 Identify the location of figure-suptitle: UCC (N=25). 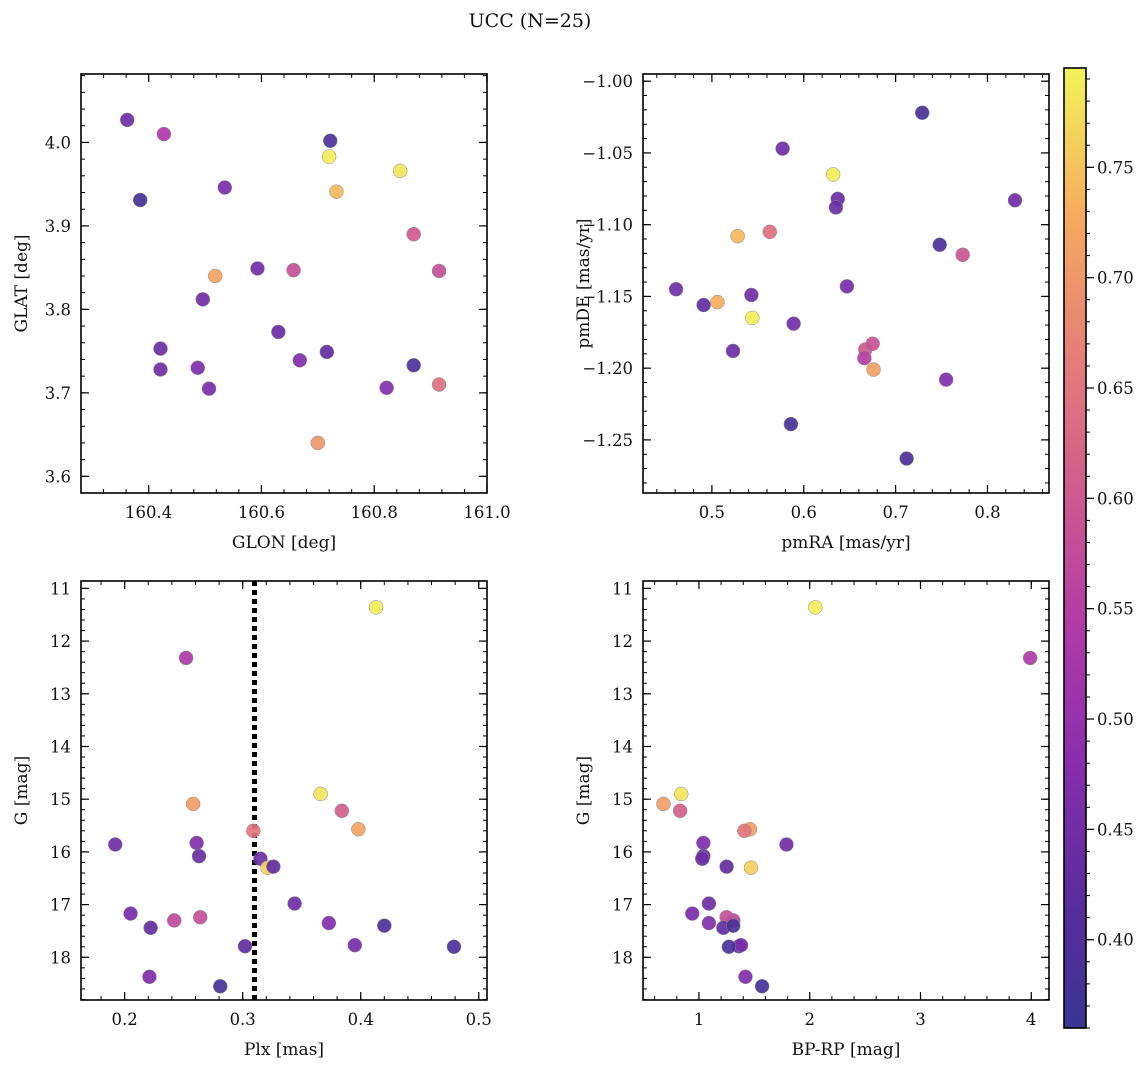
(530, 21).